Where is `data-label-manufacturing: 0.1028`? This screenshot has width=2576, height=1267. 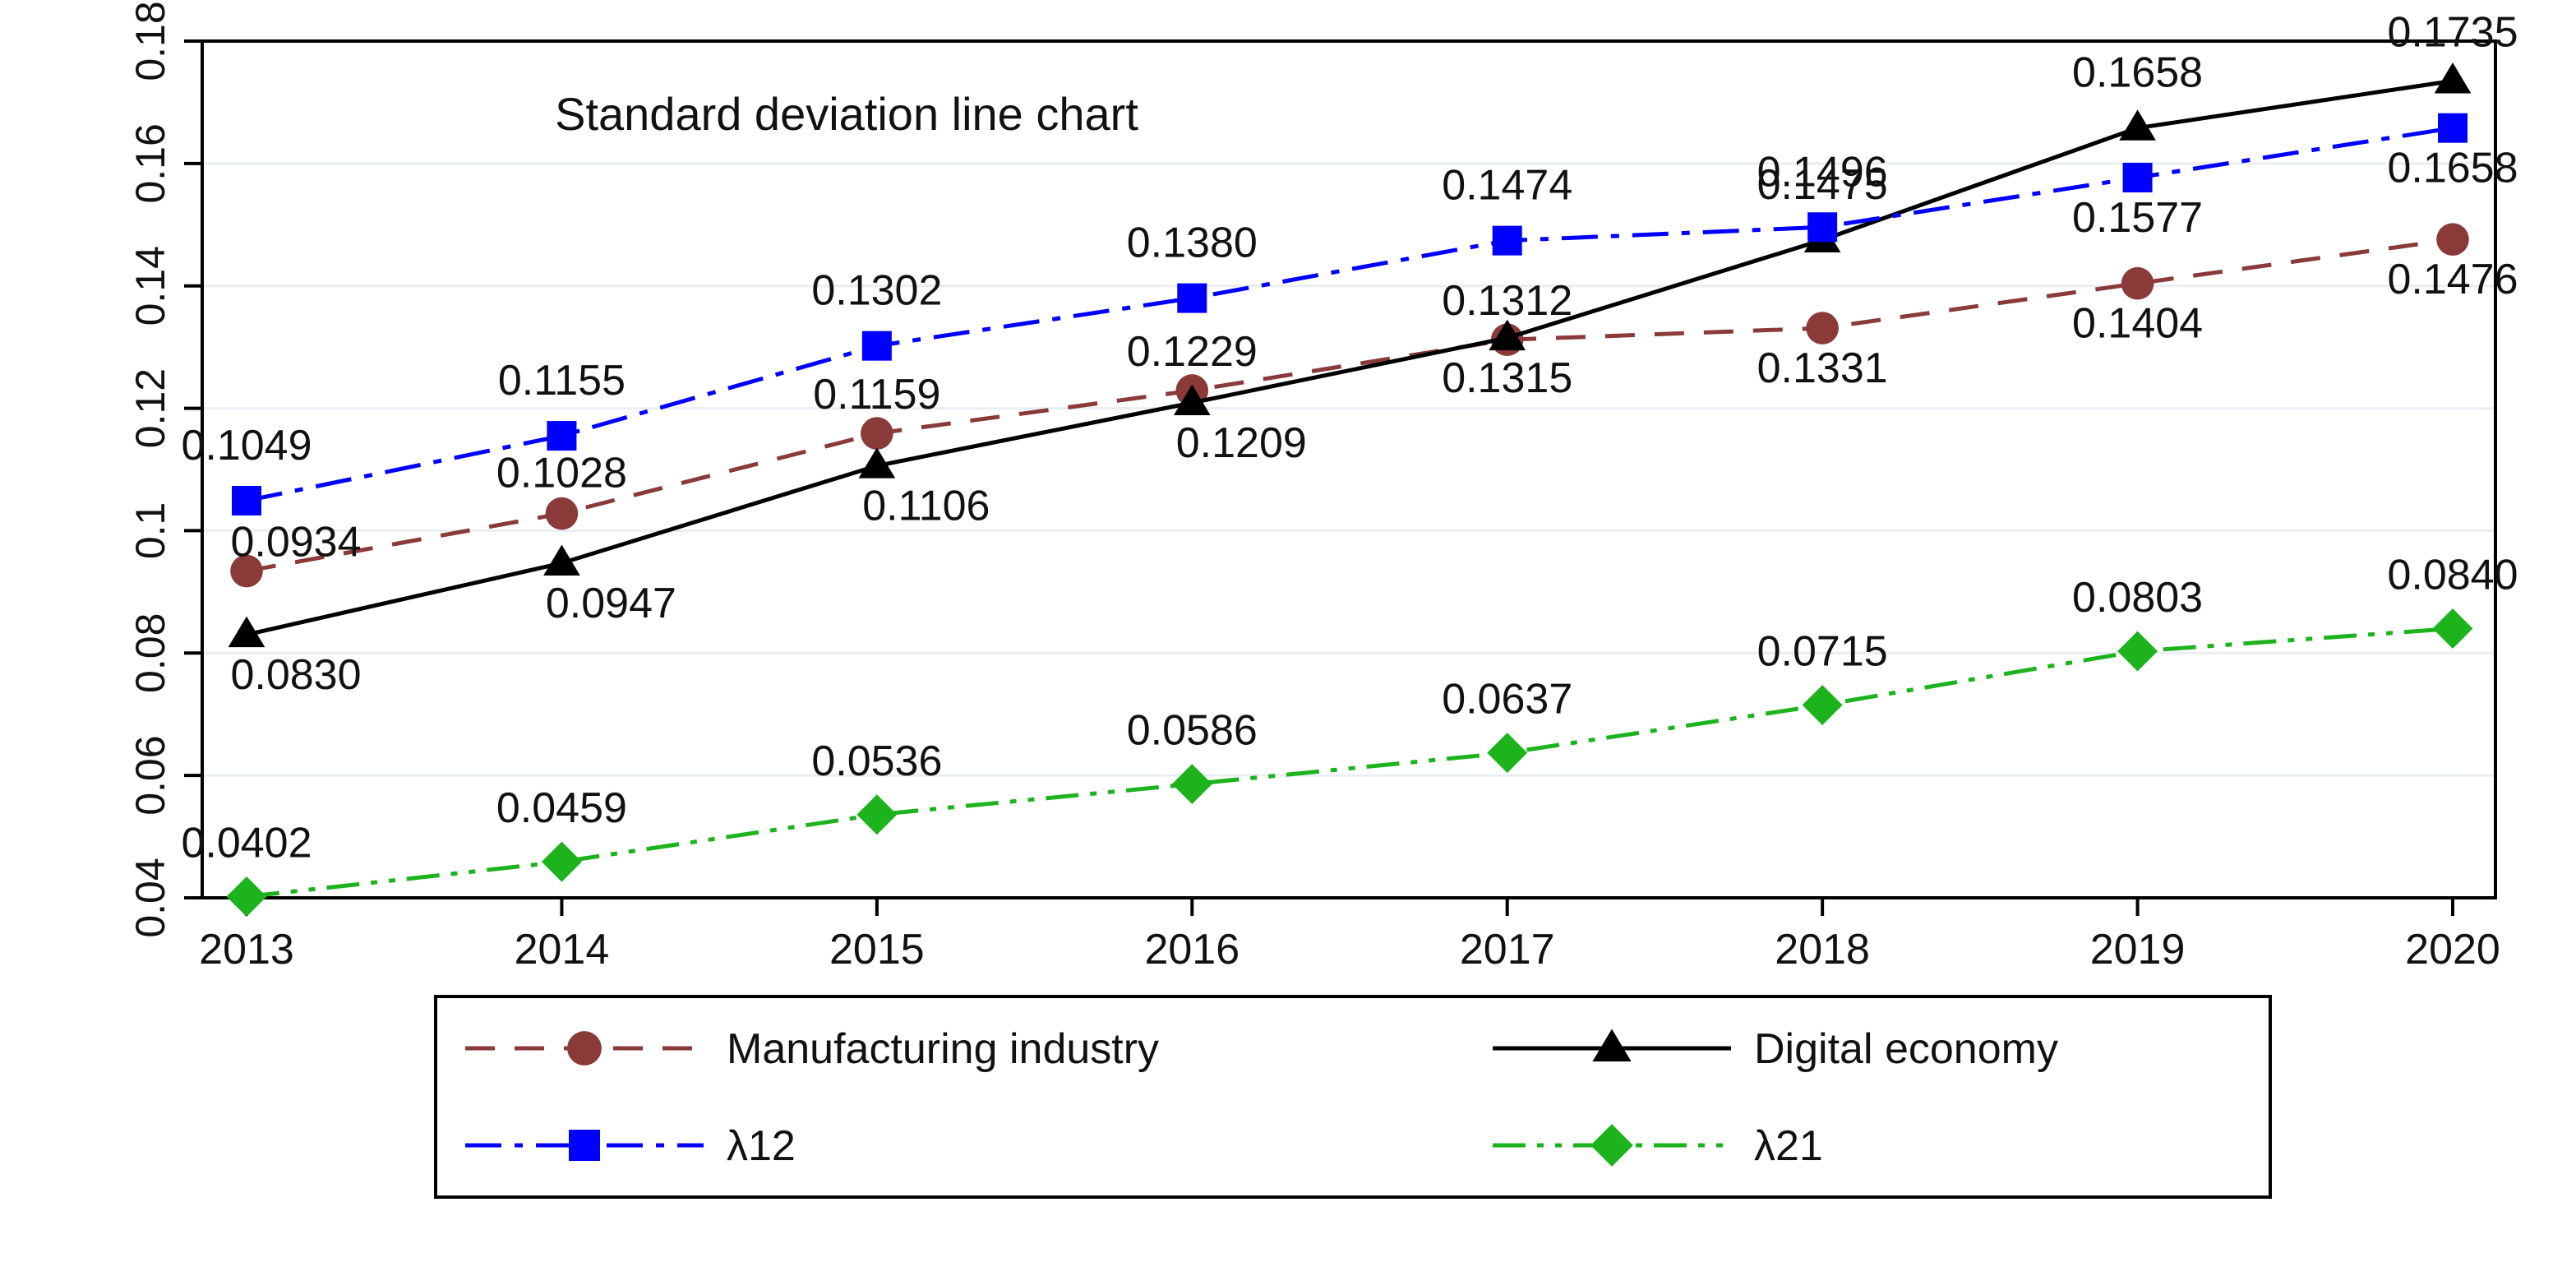 data-label-manufacturing: 0.1028 is located at coordinates (562, 473).